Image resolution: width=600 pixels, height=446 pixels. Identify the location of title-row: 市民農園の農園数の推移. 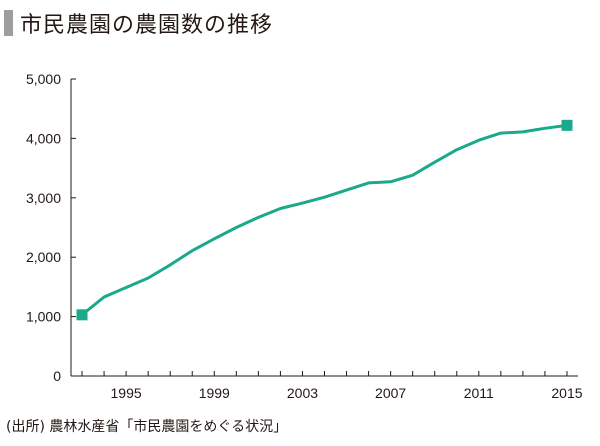
(136, 23).